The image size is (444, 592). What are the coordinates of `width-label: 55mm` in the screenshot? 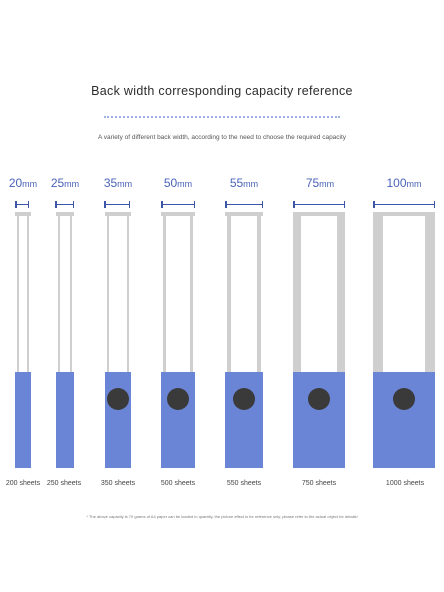 It's located at (244, 183).